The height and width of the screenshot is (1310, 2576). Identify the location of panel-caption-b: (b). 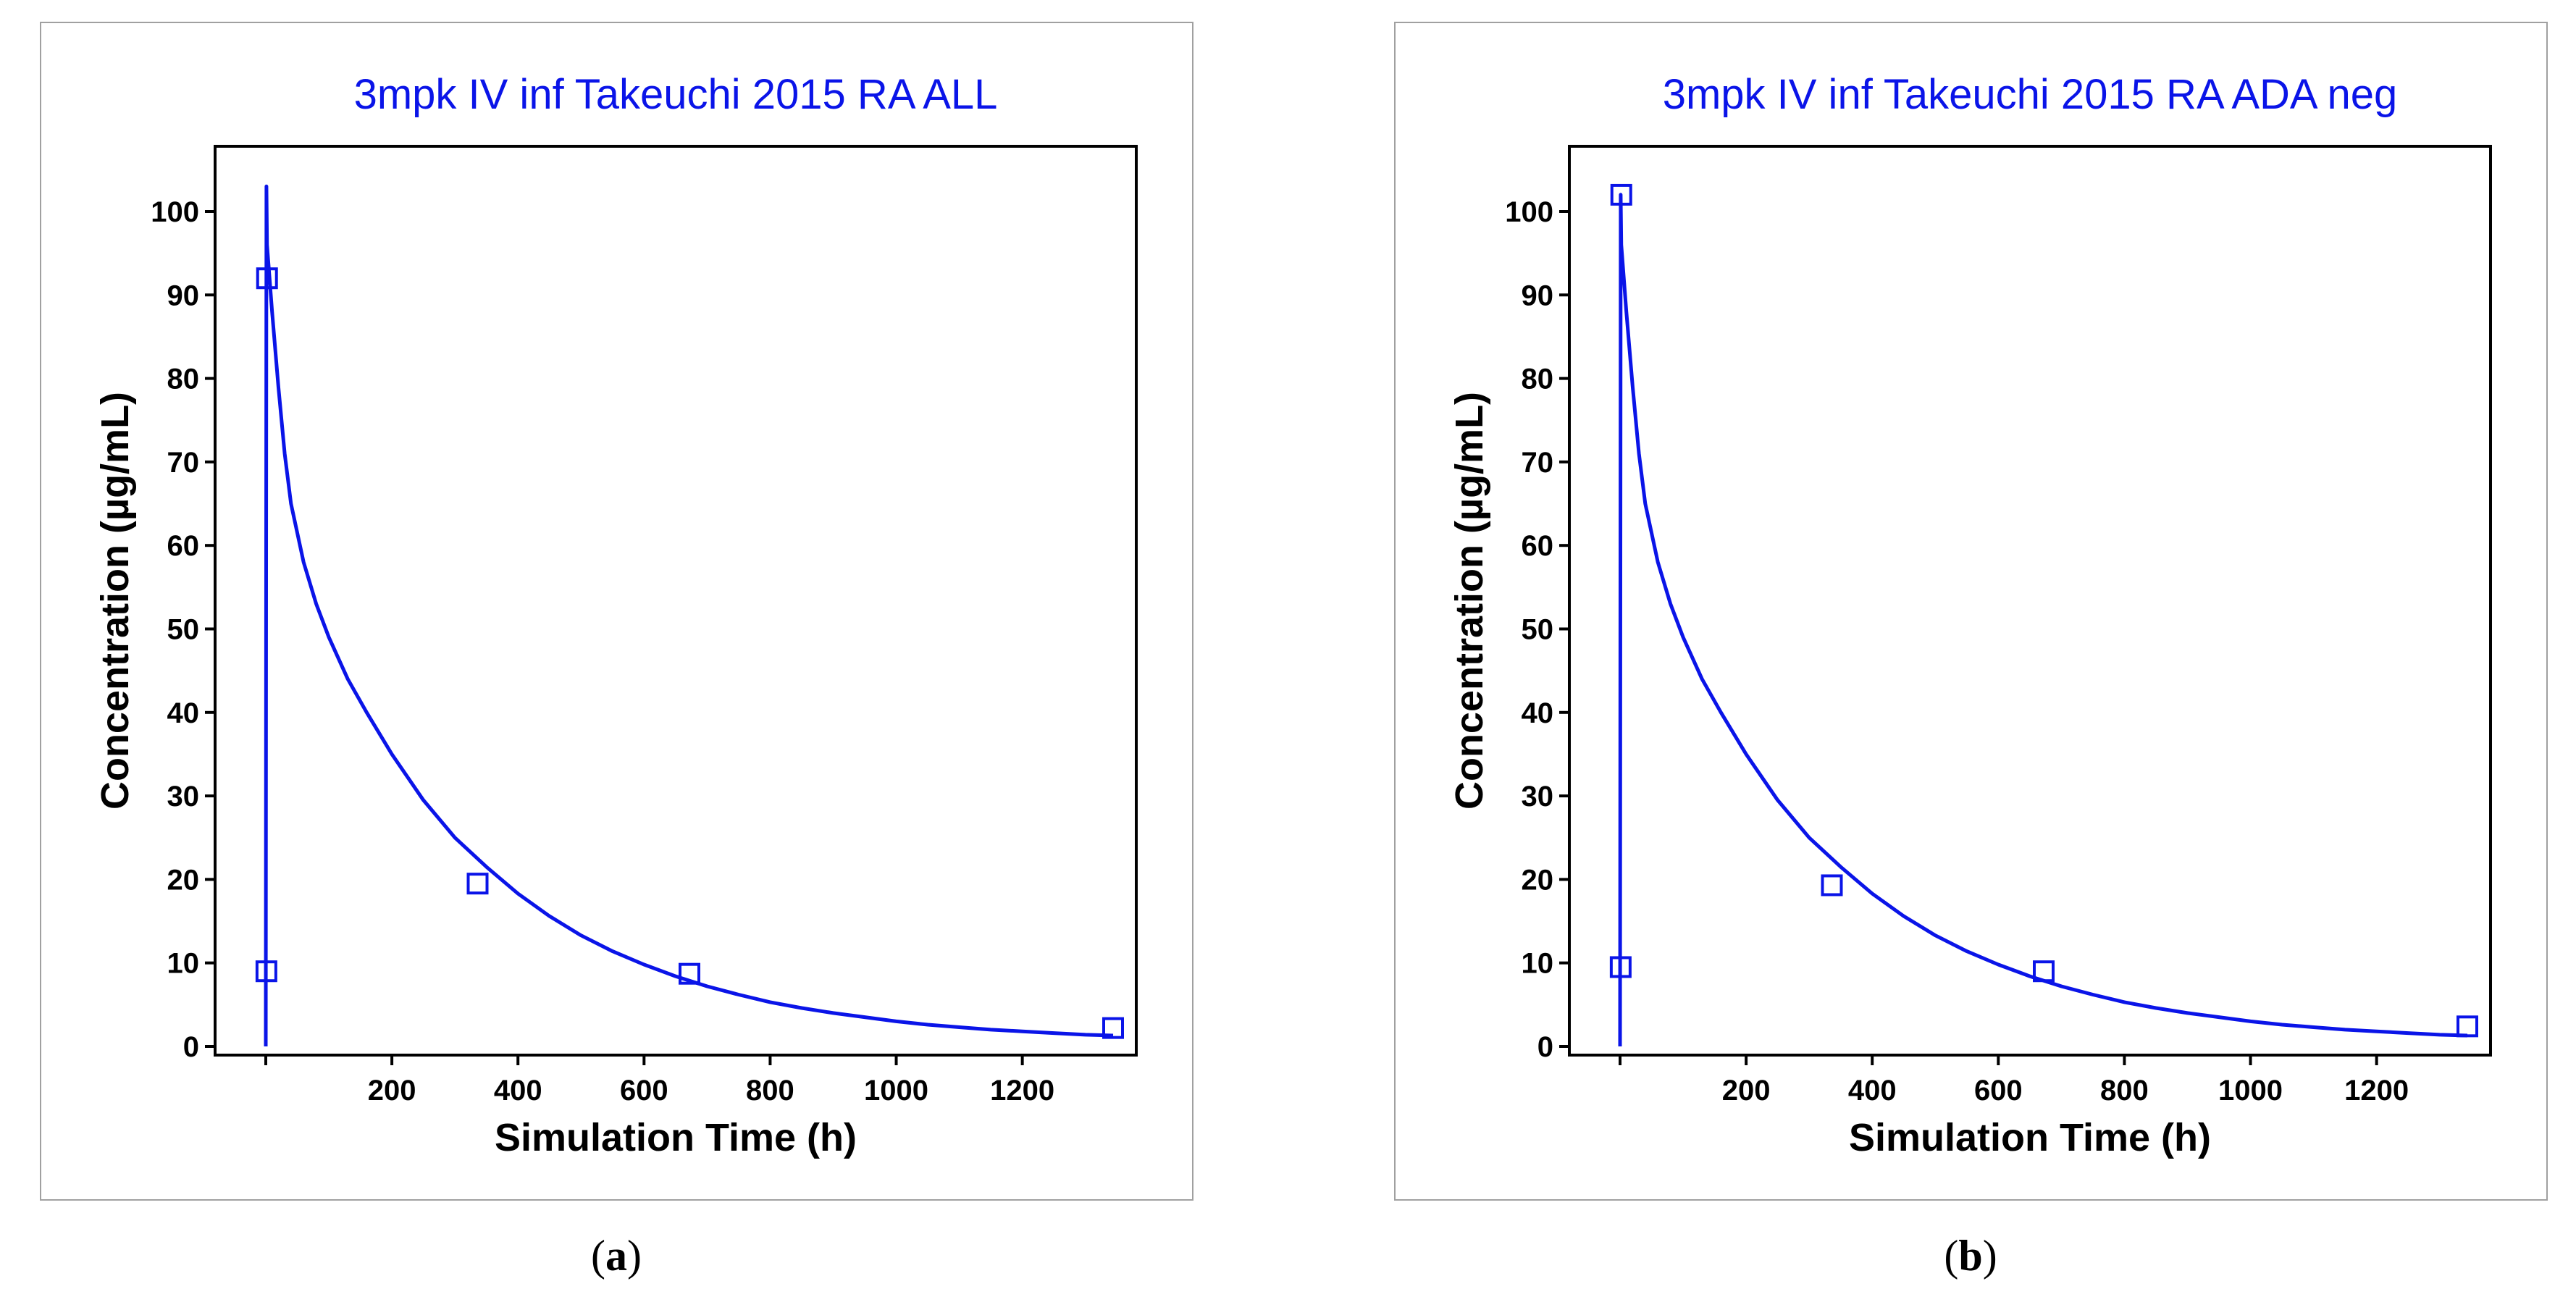
(1970, 1256).